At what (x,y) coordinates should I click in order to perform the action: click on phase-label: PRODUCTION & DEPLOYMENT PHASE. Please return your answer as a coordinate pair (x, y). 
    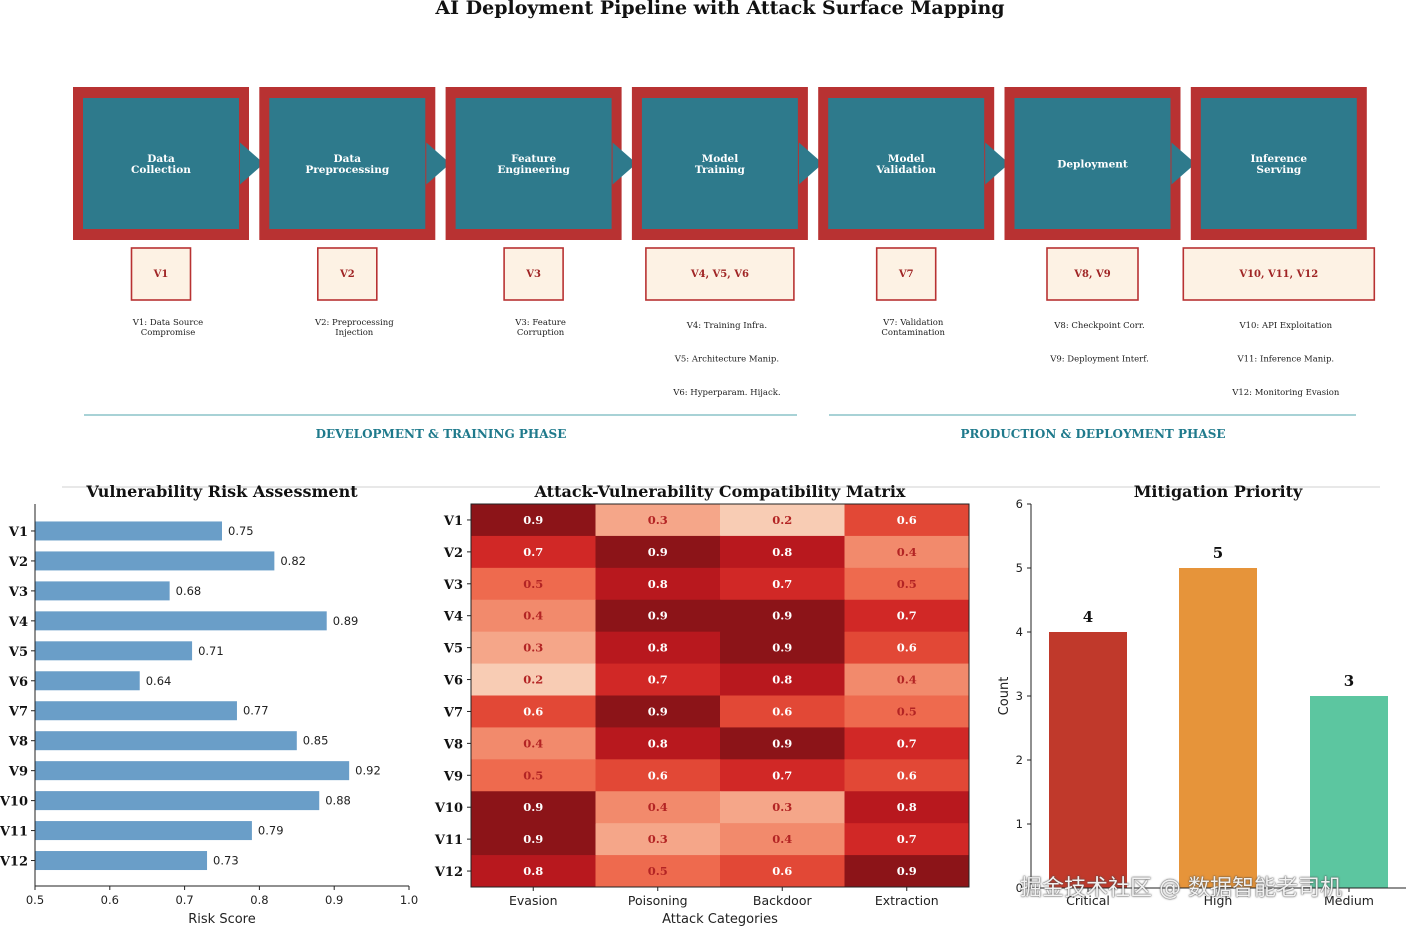
    Looking at the image, I should click on (1092, 434).